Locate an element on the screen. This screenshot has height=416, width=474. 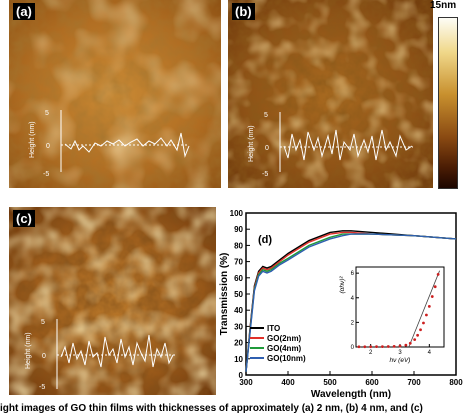
x-tick-label: 300 is located at coordinates (246, 382).